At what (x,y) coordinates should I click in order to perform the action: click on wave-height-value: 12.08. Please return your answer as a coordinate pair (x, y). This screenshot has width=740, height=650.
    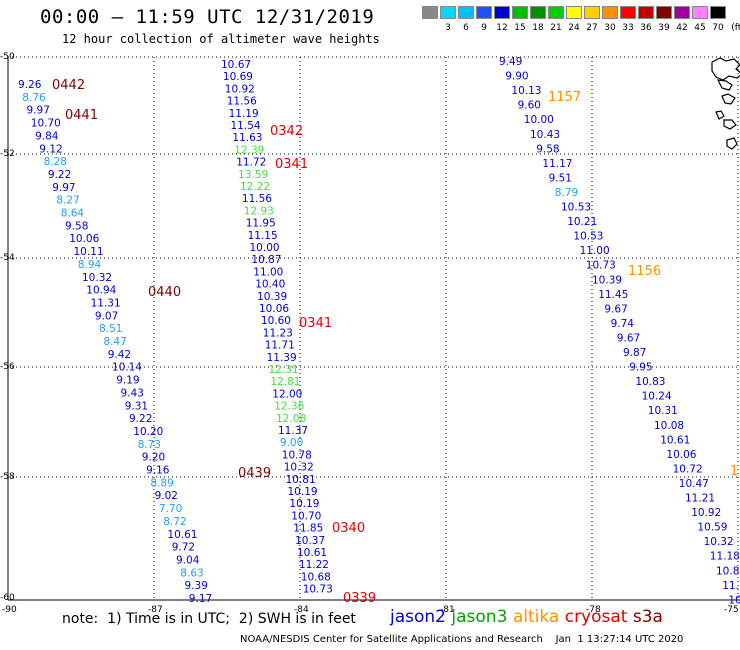
    Looking at the image, I should click on (291, 419).